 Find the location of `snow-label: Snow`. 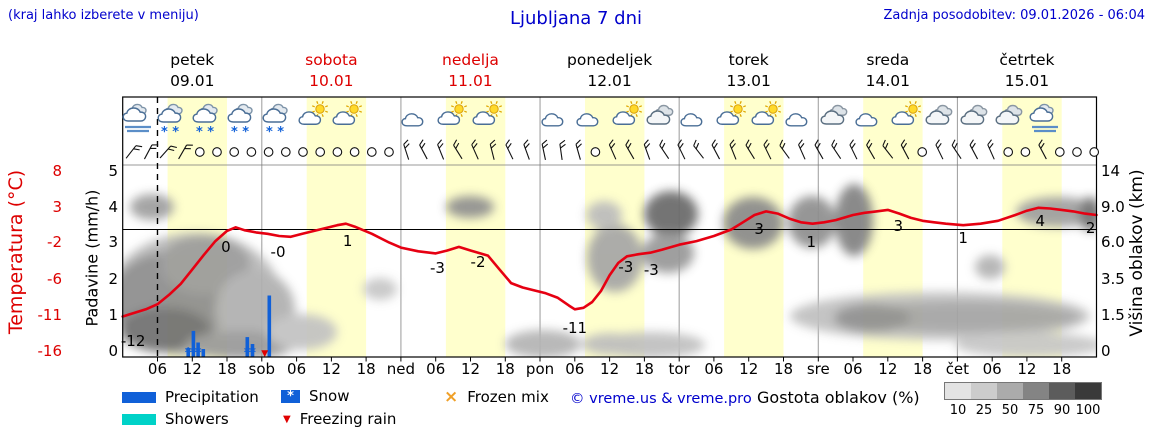

snow-label: Snow is located at coordinates (329, 396).